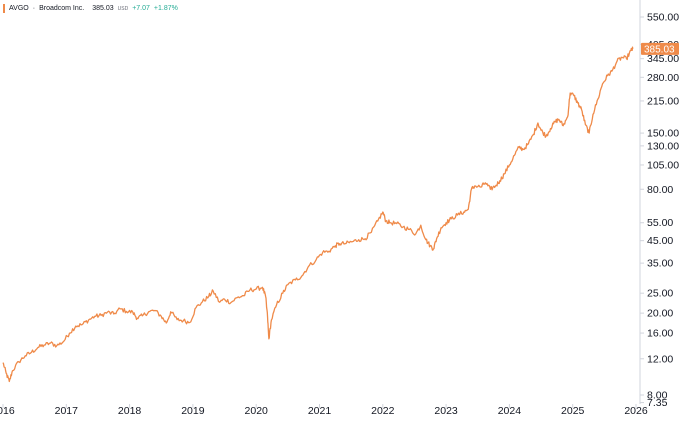 This screenshot has height=421, width=680. I want to click on legend-company-name: Broadcom Inc., so click(62, 8).